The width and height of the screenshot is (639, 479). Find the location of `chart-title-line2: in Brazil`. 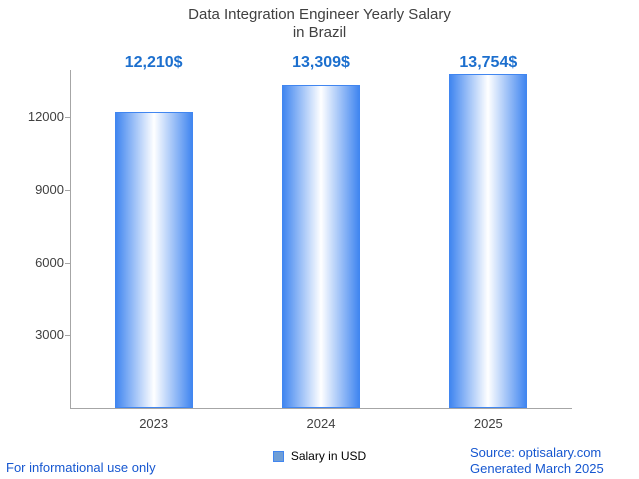

chart-title-line2: in Brazil is located at coordinates (319, 32).